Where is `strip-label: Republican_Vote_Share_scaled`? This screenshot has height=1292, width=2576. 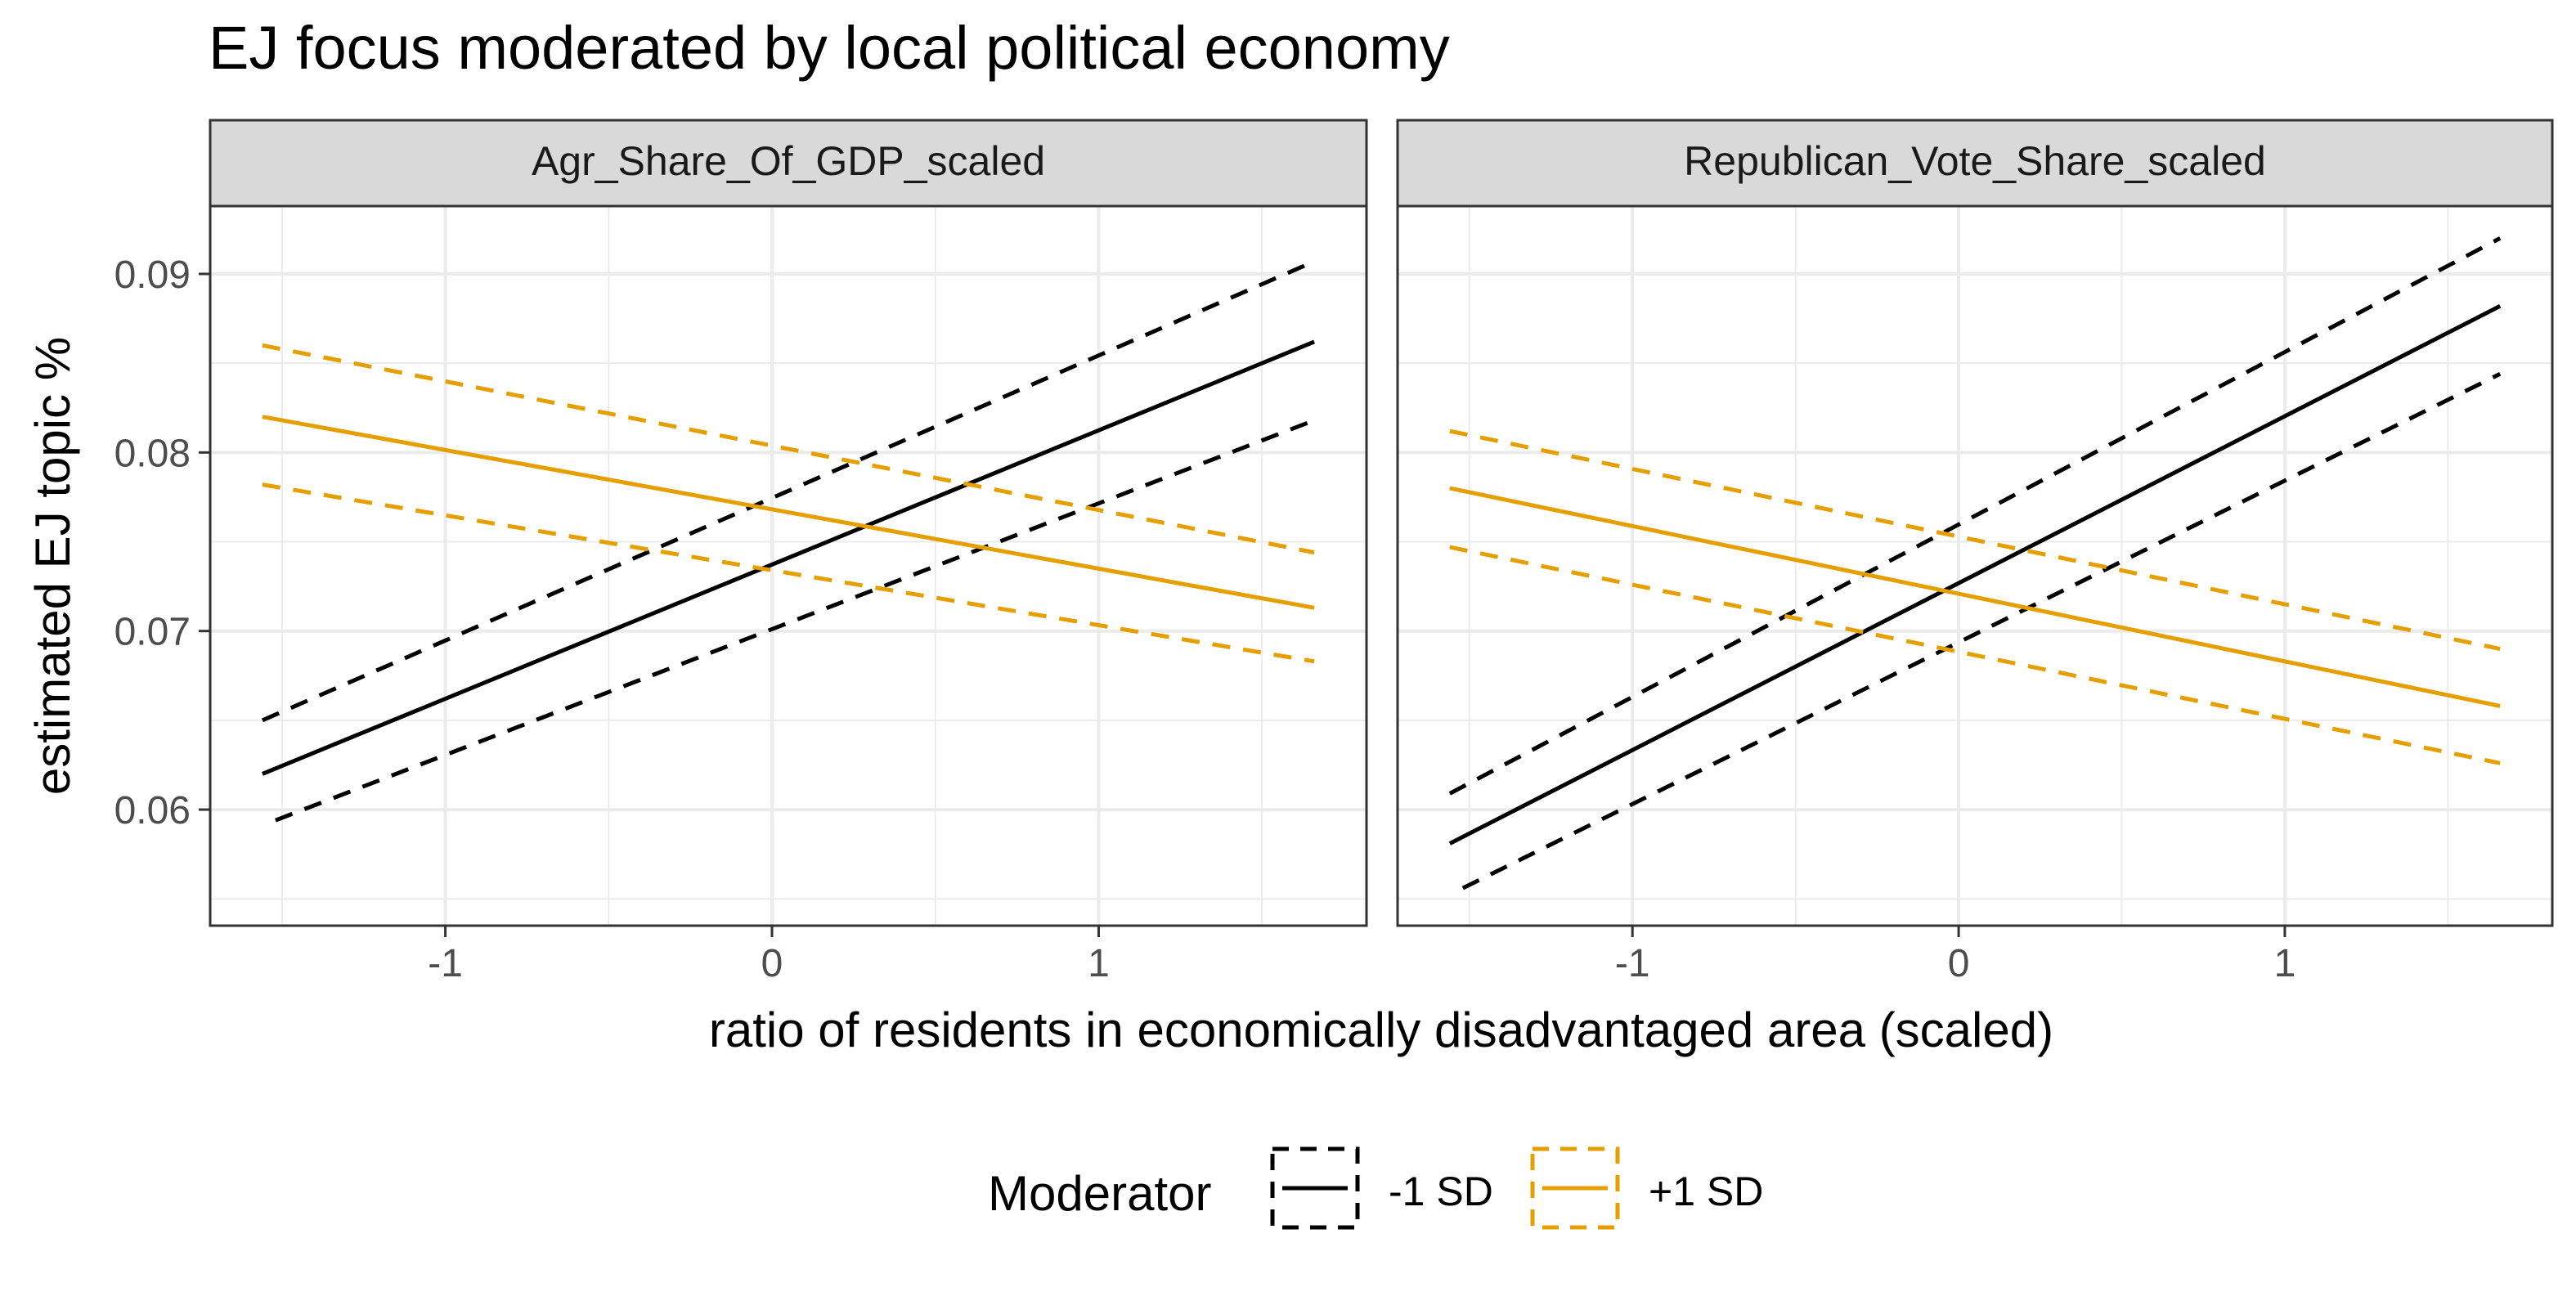
strip-label: Republican_Vote_Share_scaled is located at coordinates (1975, 161).